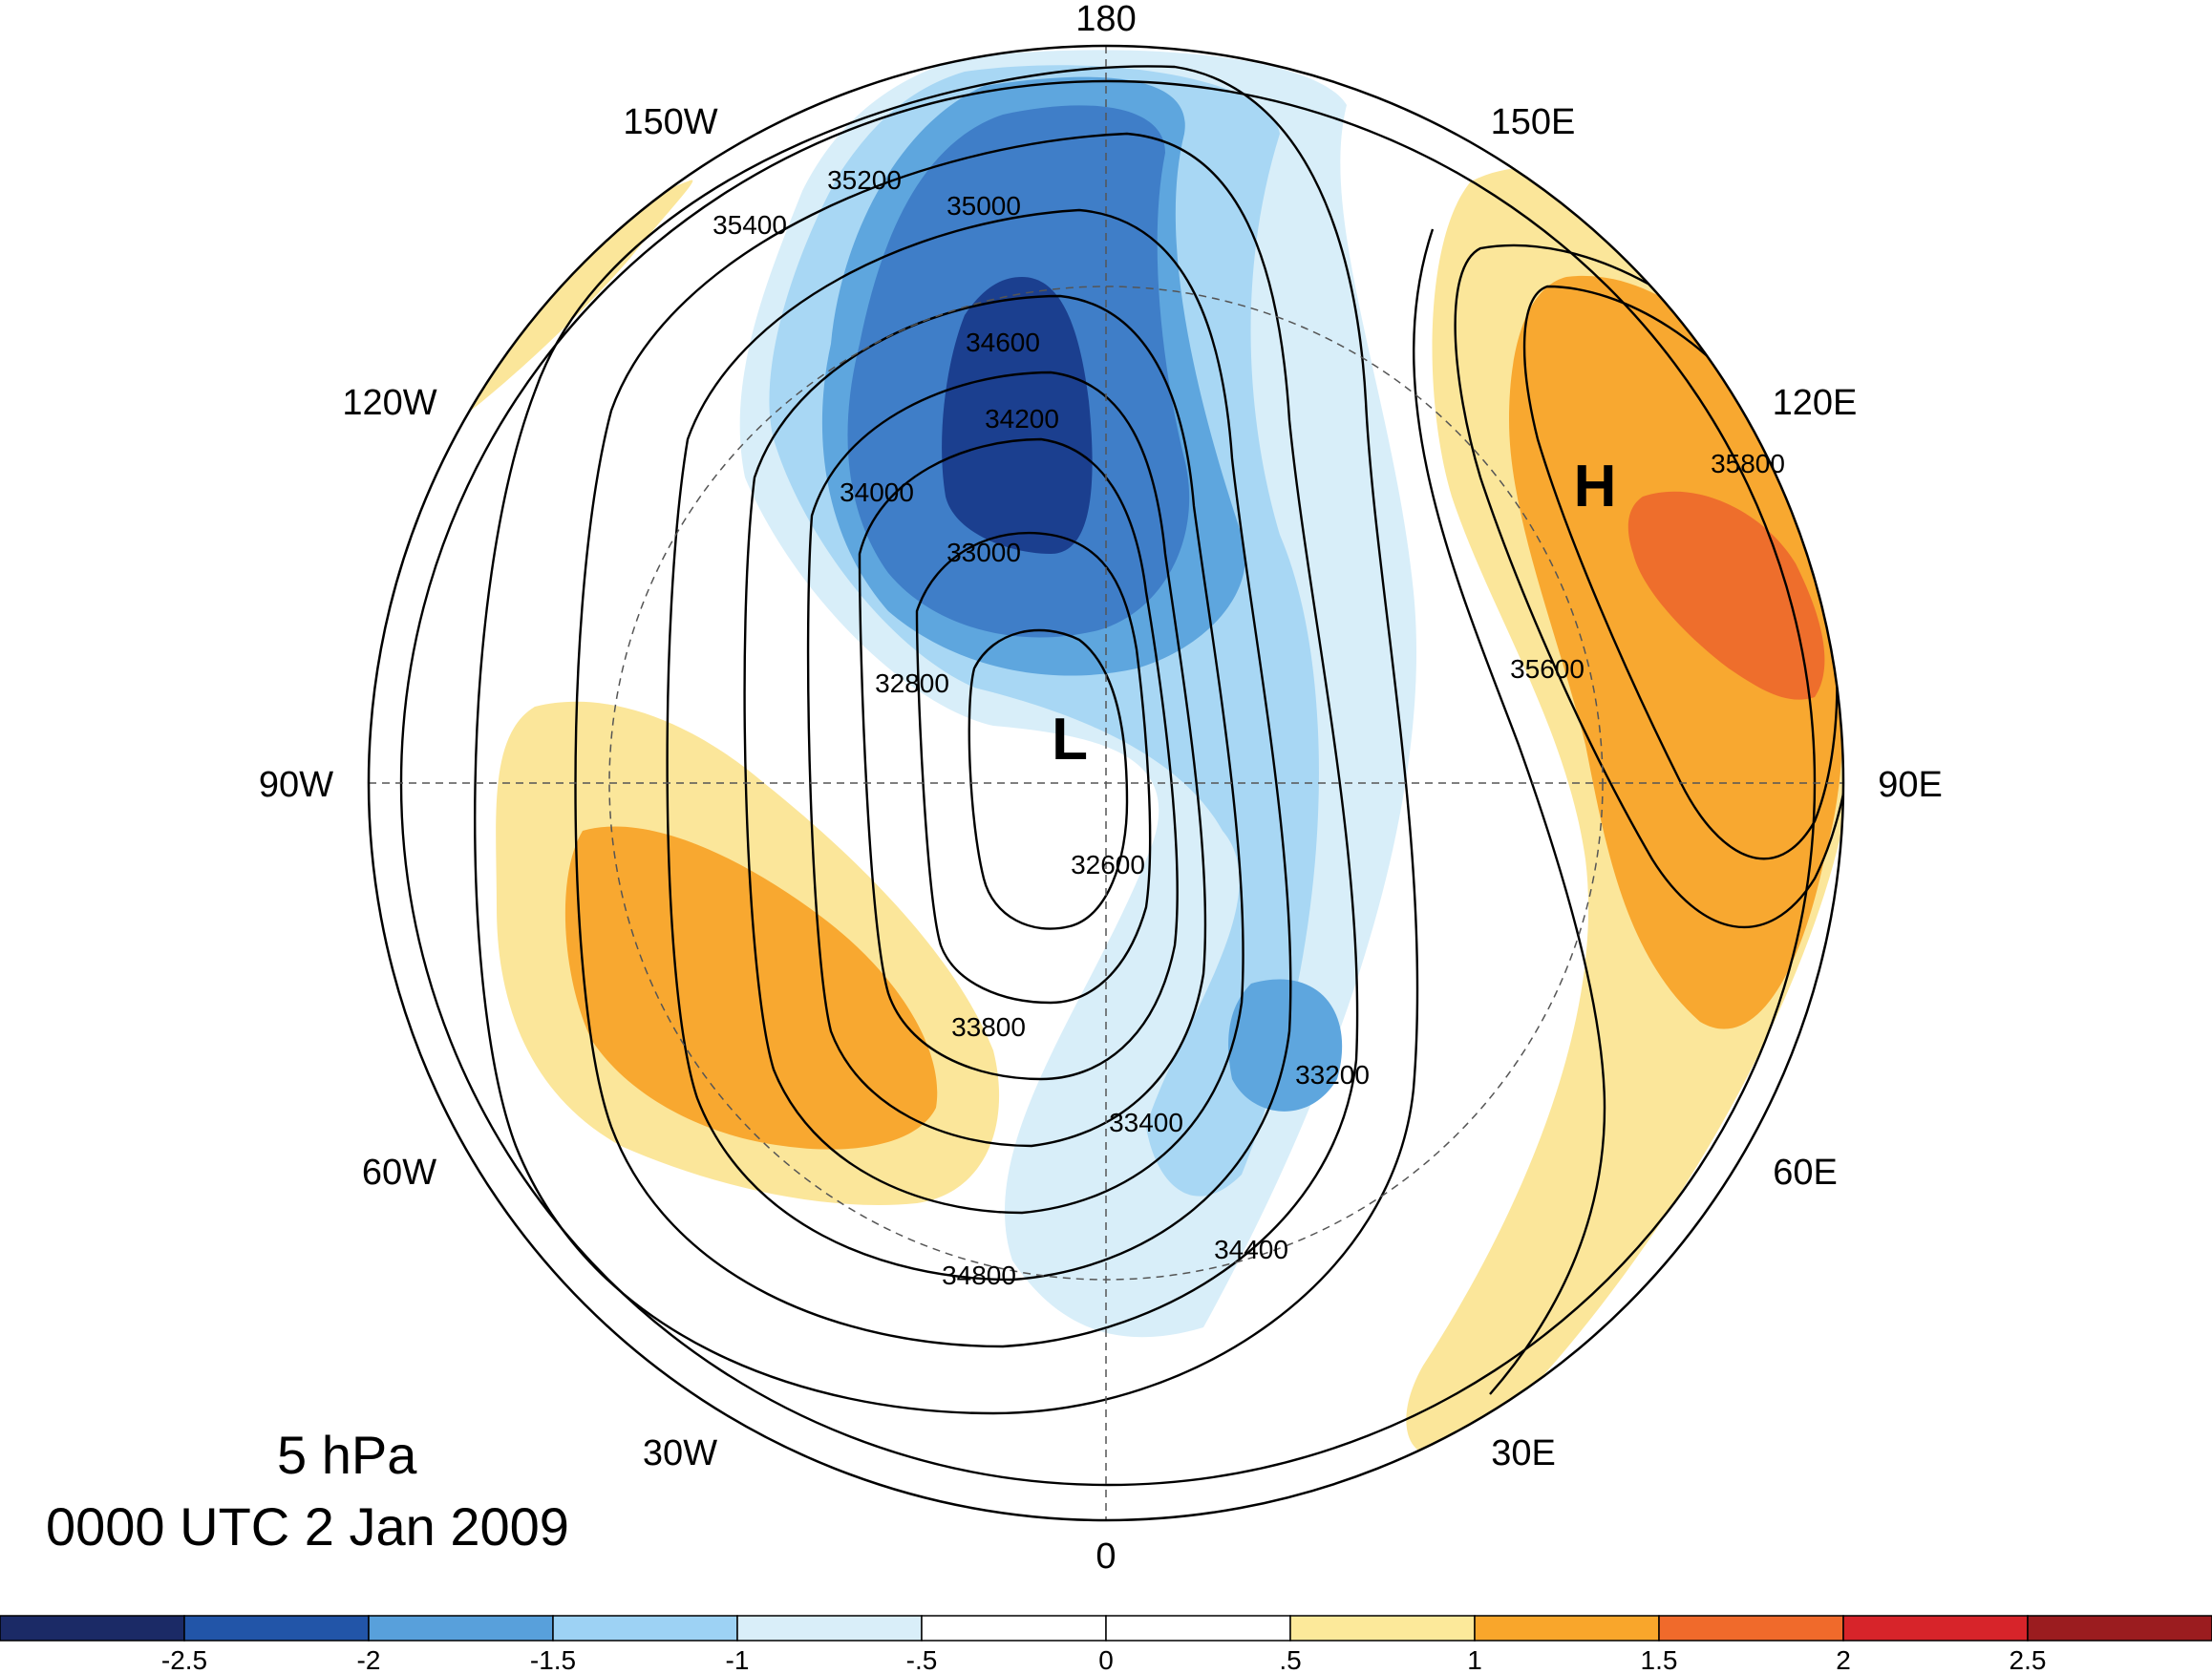 This screenshot has width=2212, height=1674. Describe the element at coordinates (1105, 1556) in the screenshot. I see `lon-label-0: 0` at that location.